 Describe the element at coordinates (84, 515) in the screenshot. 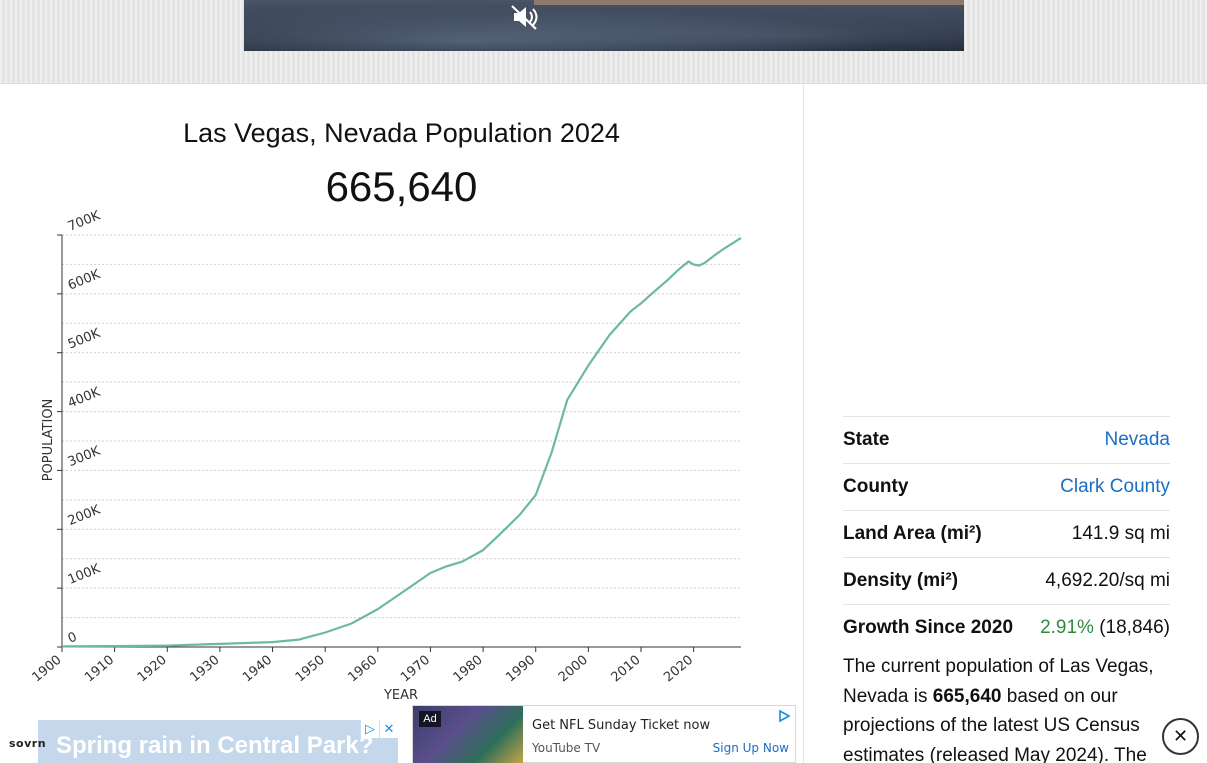

I see `y-tick-label: 200K` at that location.